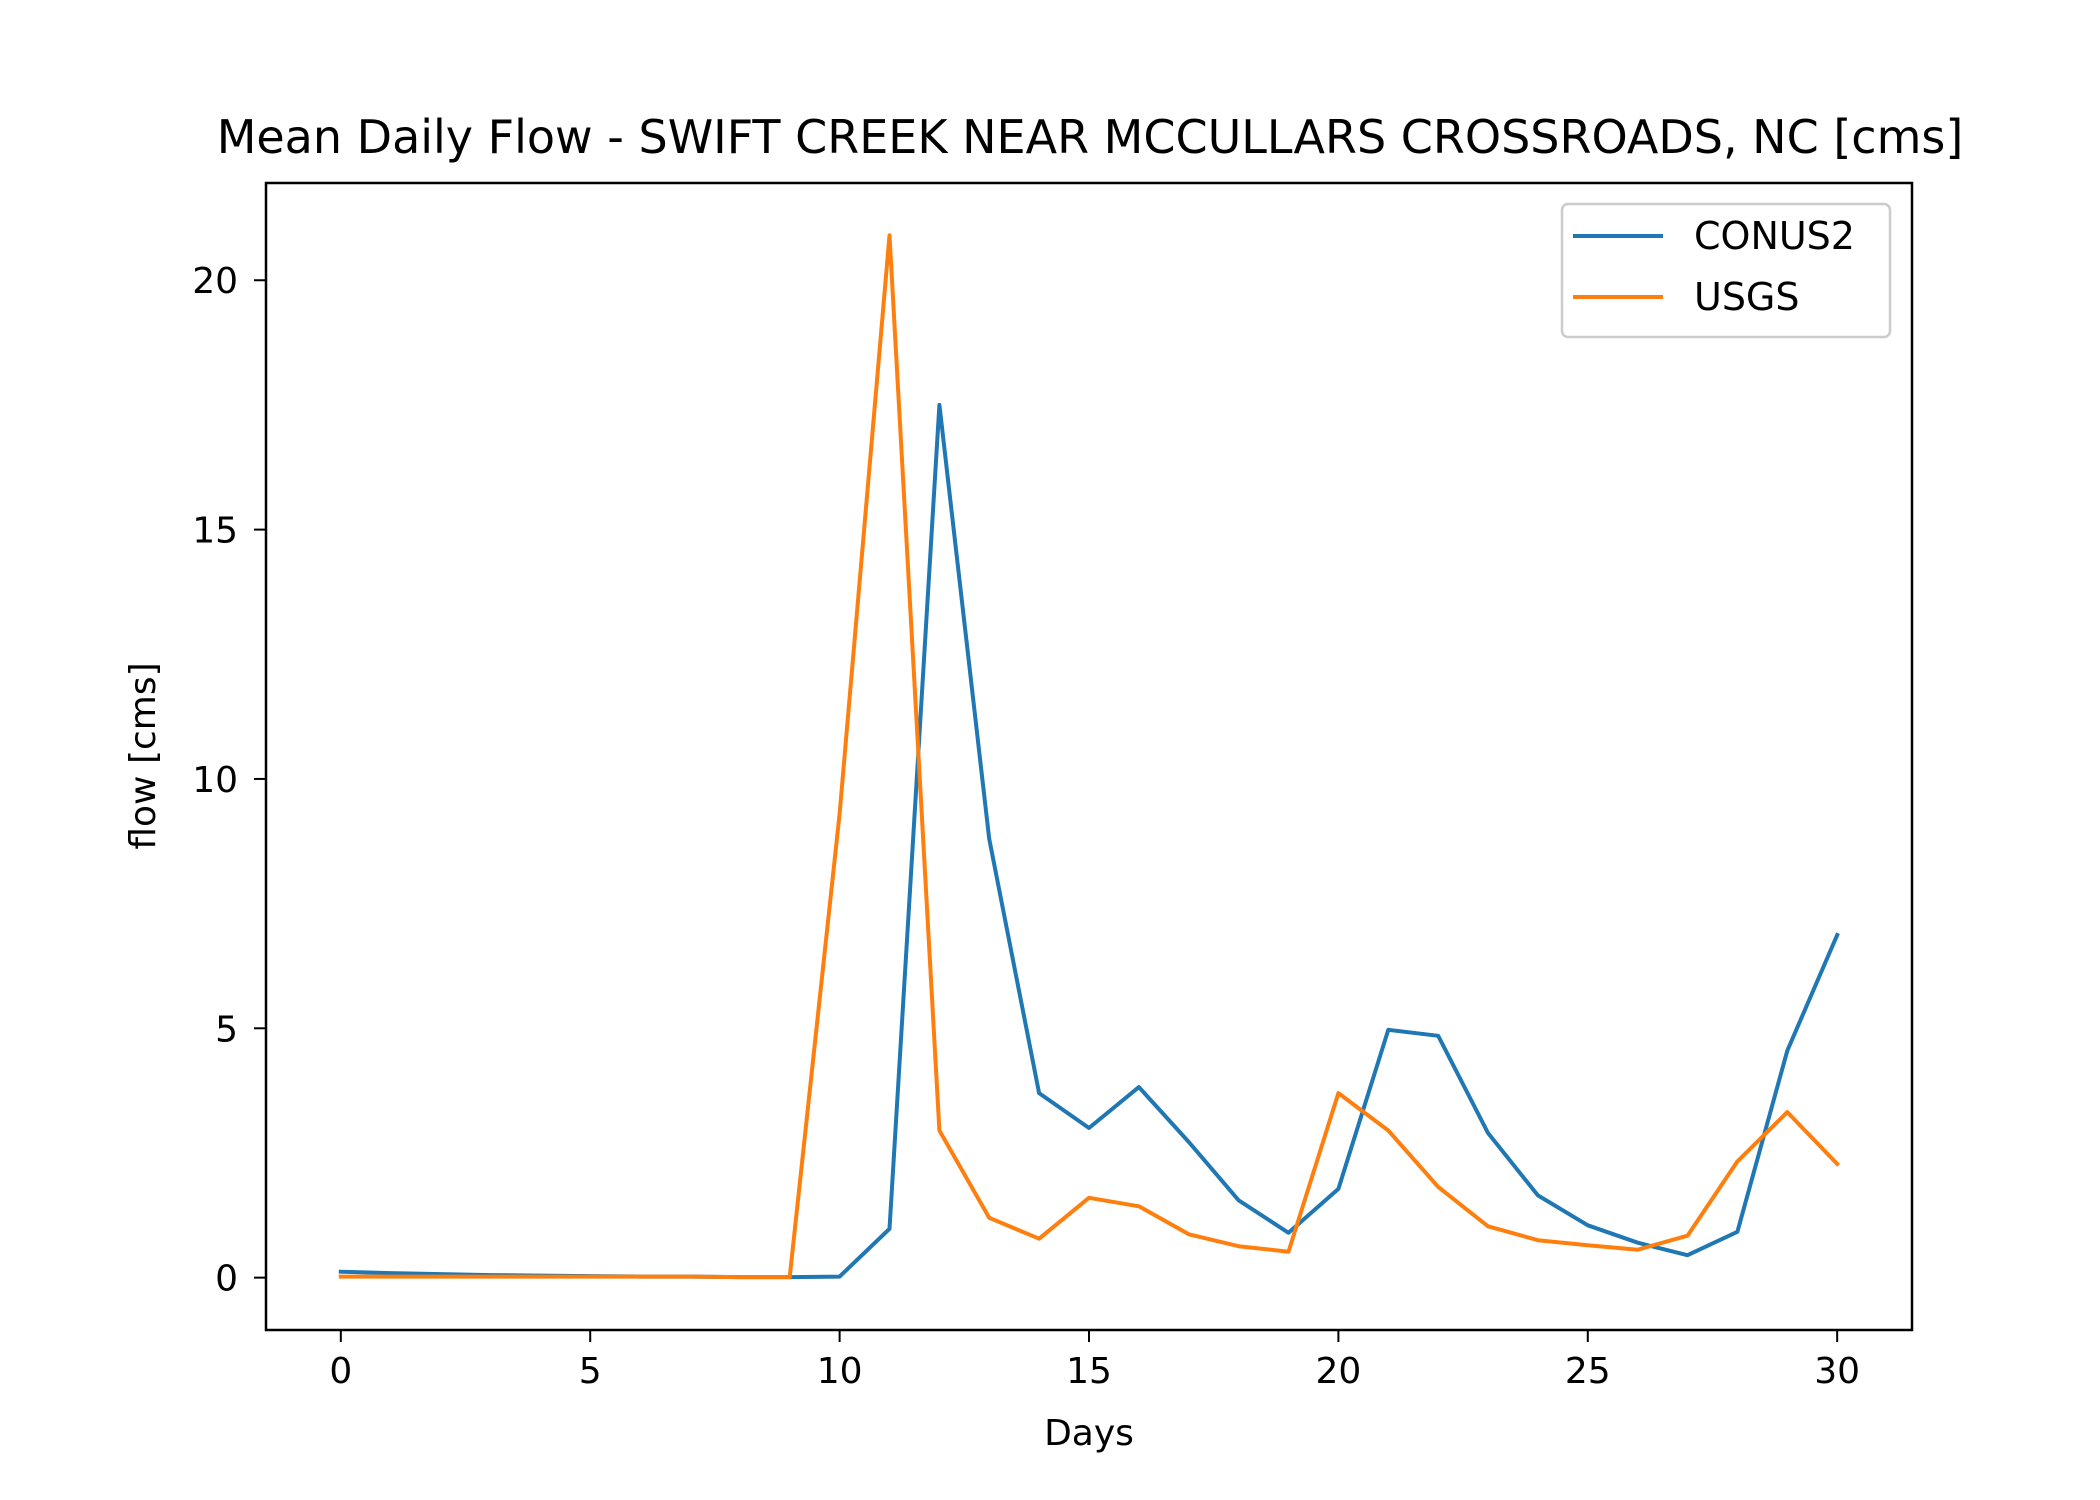 Image resolution: width=2100 pixels, height=1500 pixels. Describe the element at coordinates (1089, 1371) in the screenshot. I see `x-tick-label: 15` at that location.